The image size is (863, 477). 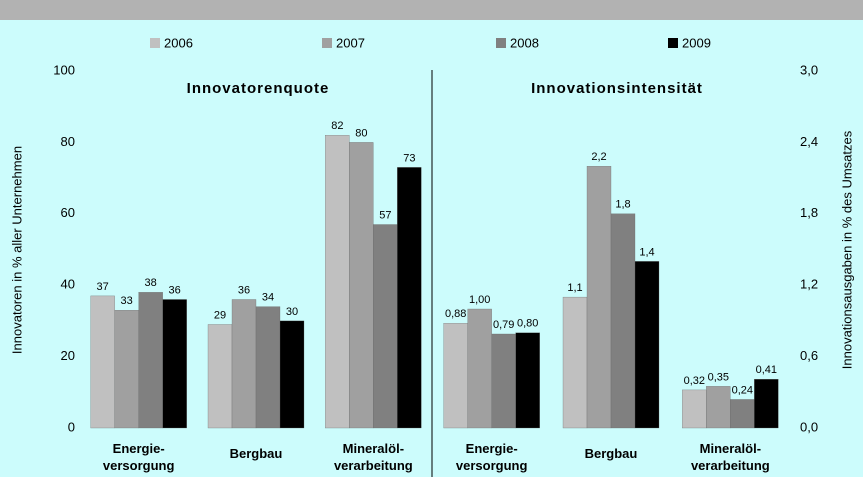 What do you see at coordinates (350, 42) in the screenshot?
I see `legend-label: 2007` at bounding box center [350, 42].